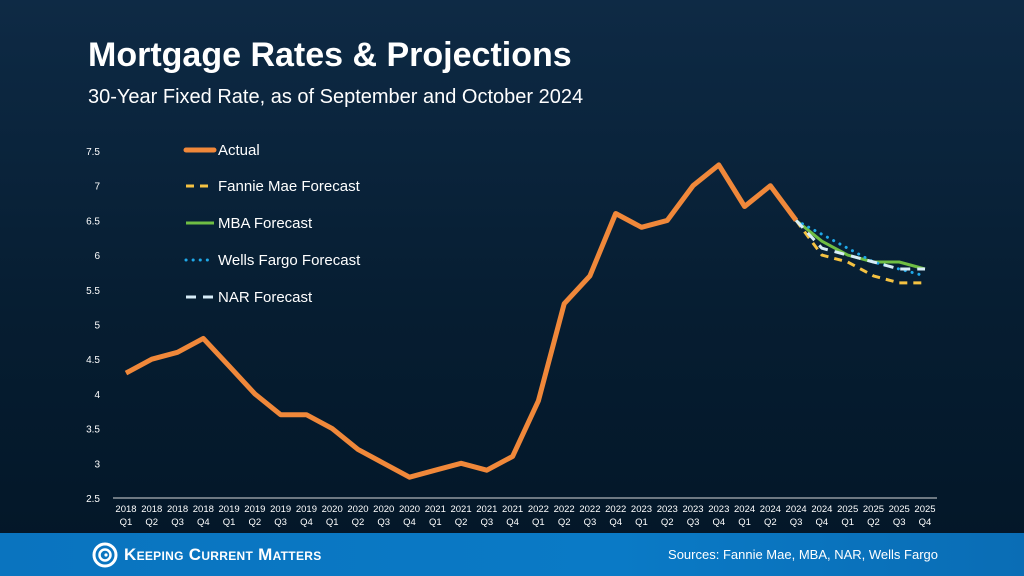 This screenshot has height=576, width=1024. What do you see at coordinates (97, 464) in the screenshot?
I see `y-tick-label: 3` at bounding box center [97, 464].